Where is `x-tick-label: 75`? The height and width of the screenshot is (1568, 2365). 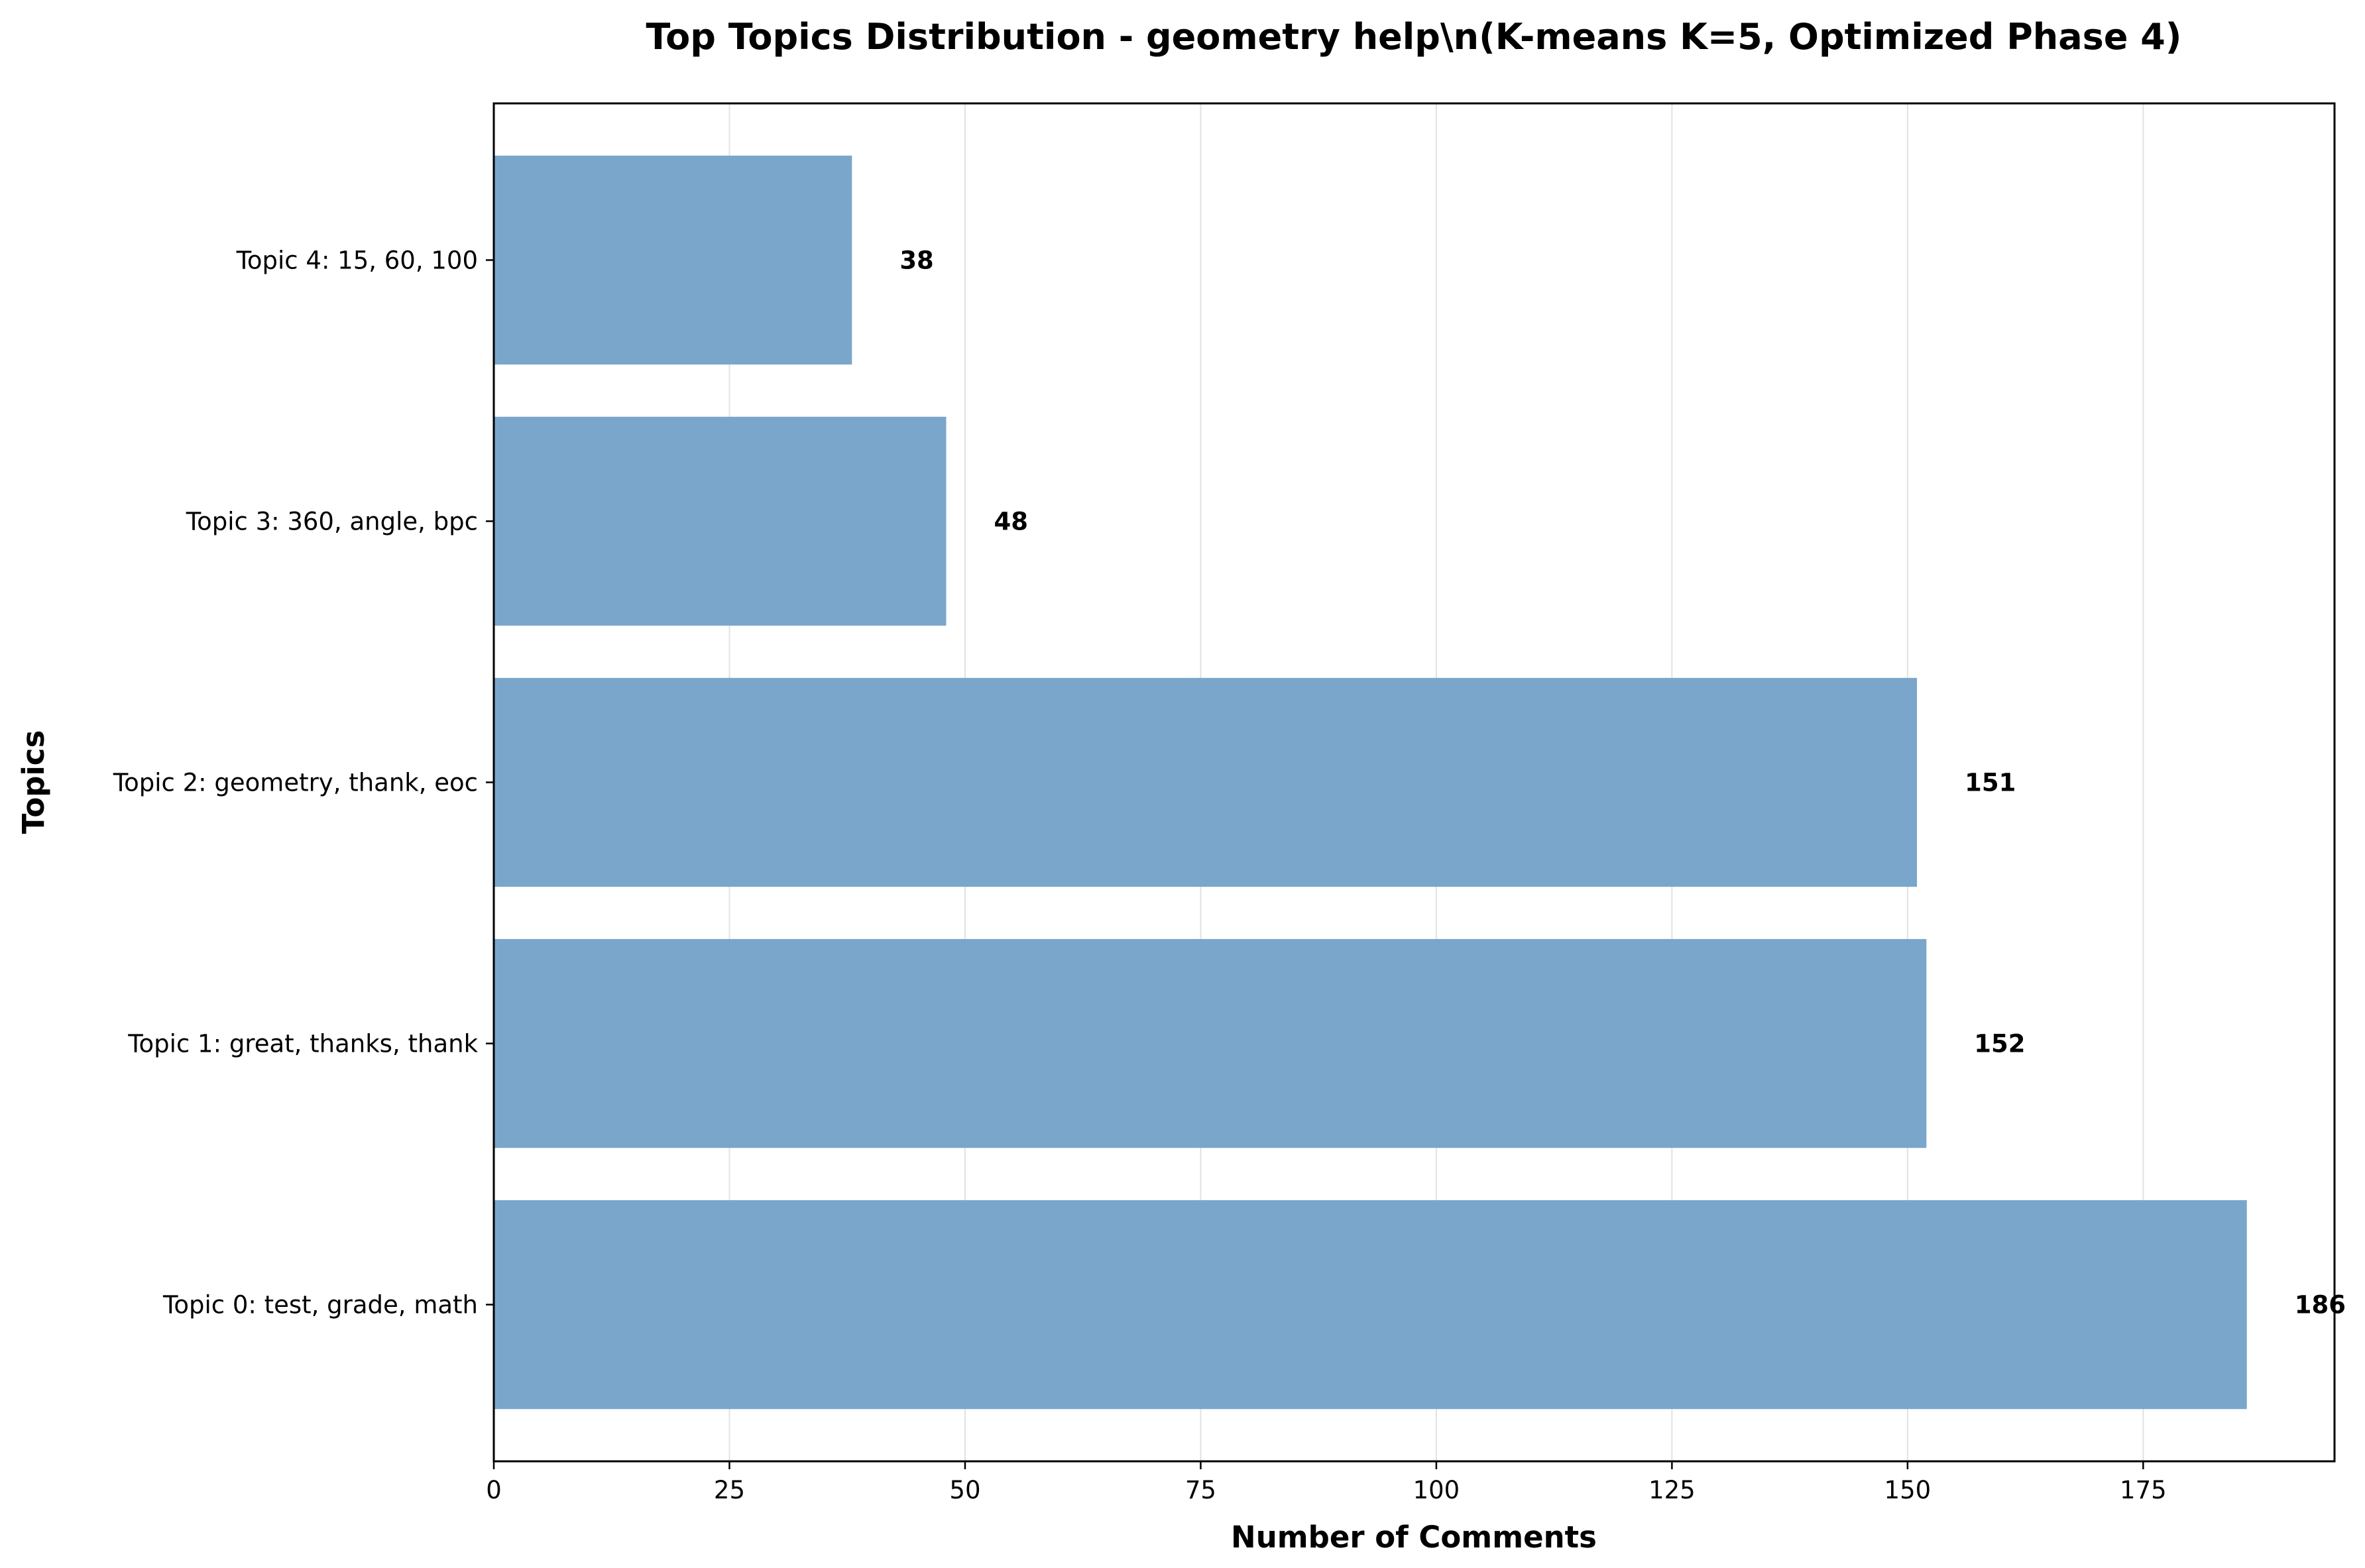 x-tick-label: 75 is located at coordinates (1200, 1490).